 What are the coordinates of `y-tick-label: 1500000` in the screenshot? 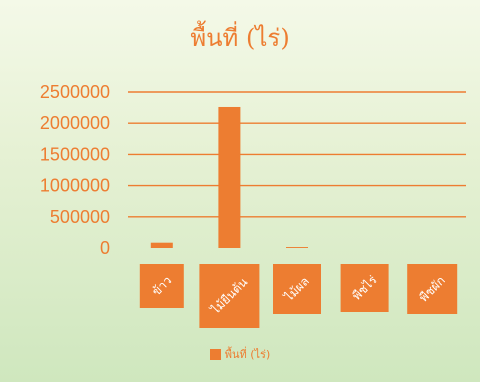 It's located at (75, 154).